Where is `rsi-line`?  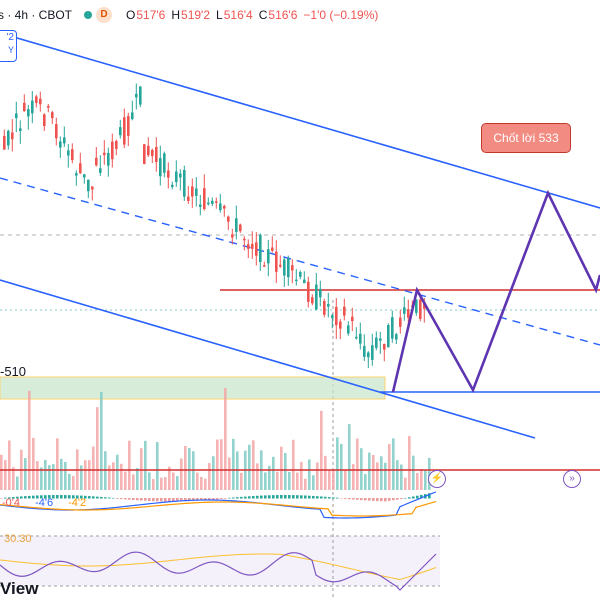
rsi-line is located at coordinates (218, 571).